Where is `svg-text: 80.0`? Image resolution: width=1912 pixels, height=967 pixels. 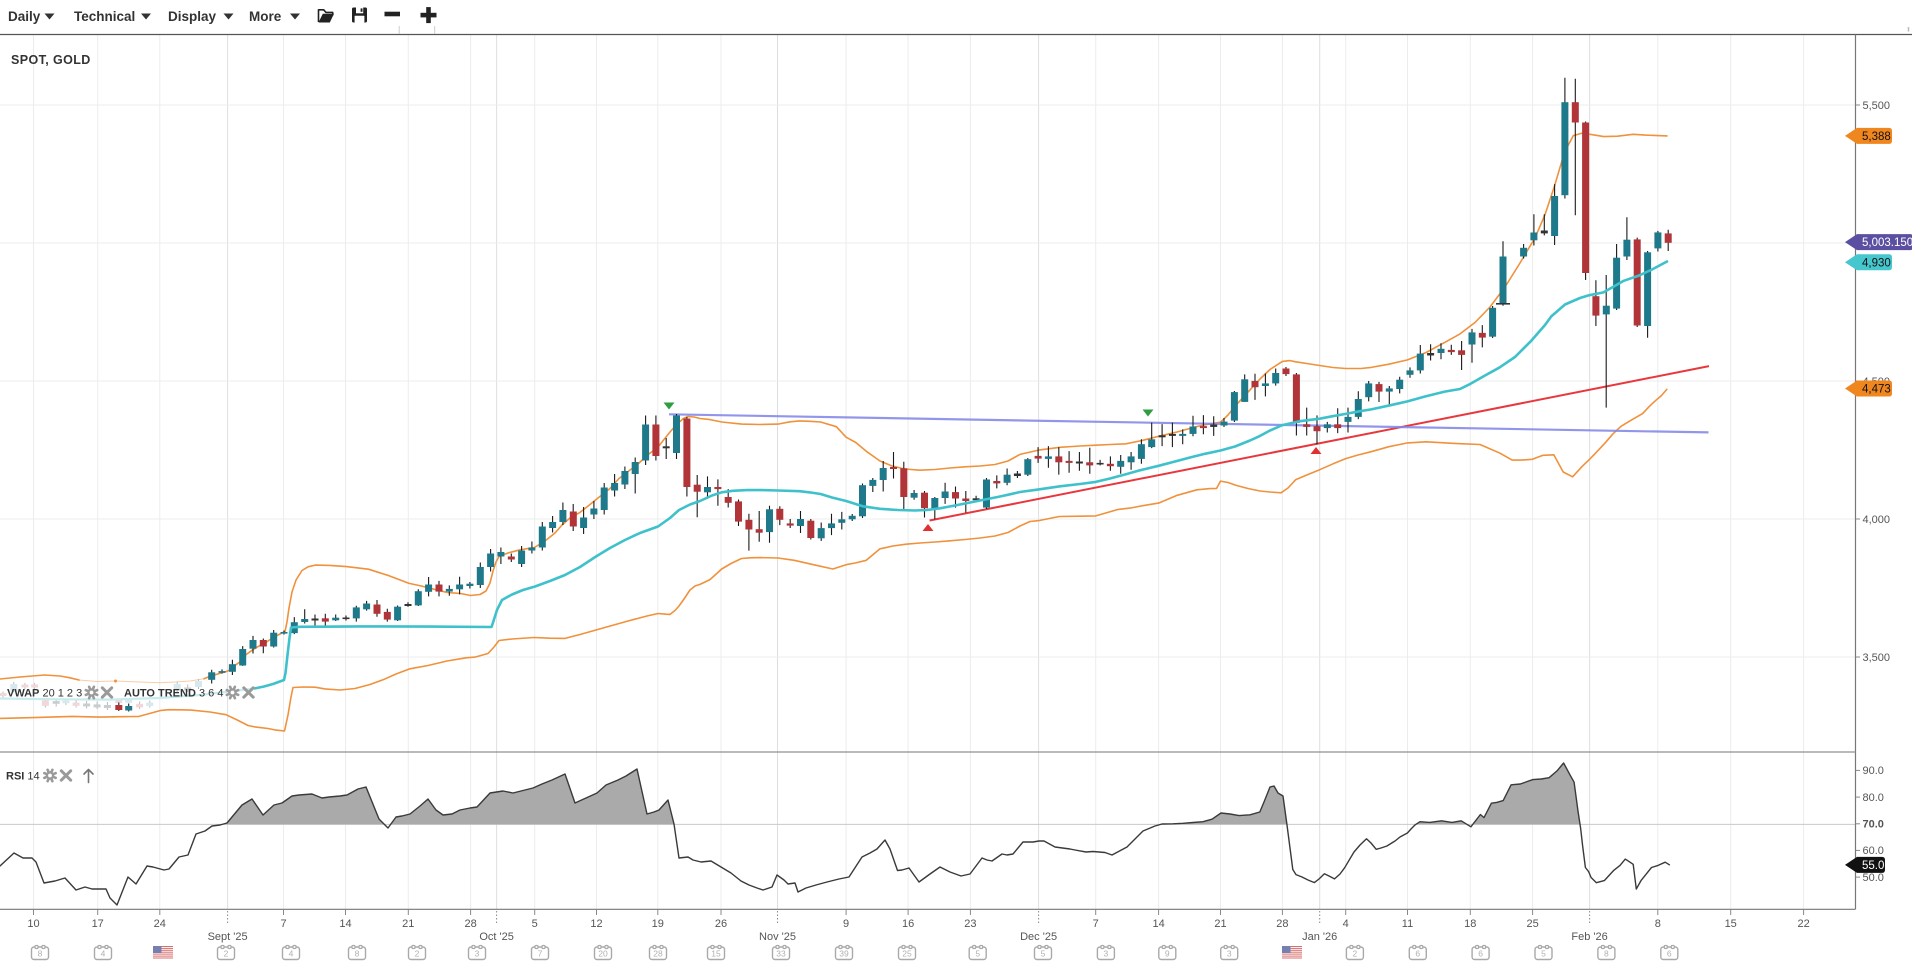 svg-text: 80.0 is located at coordinates (1873, 798).